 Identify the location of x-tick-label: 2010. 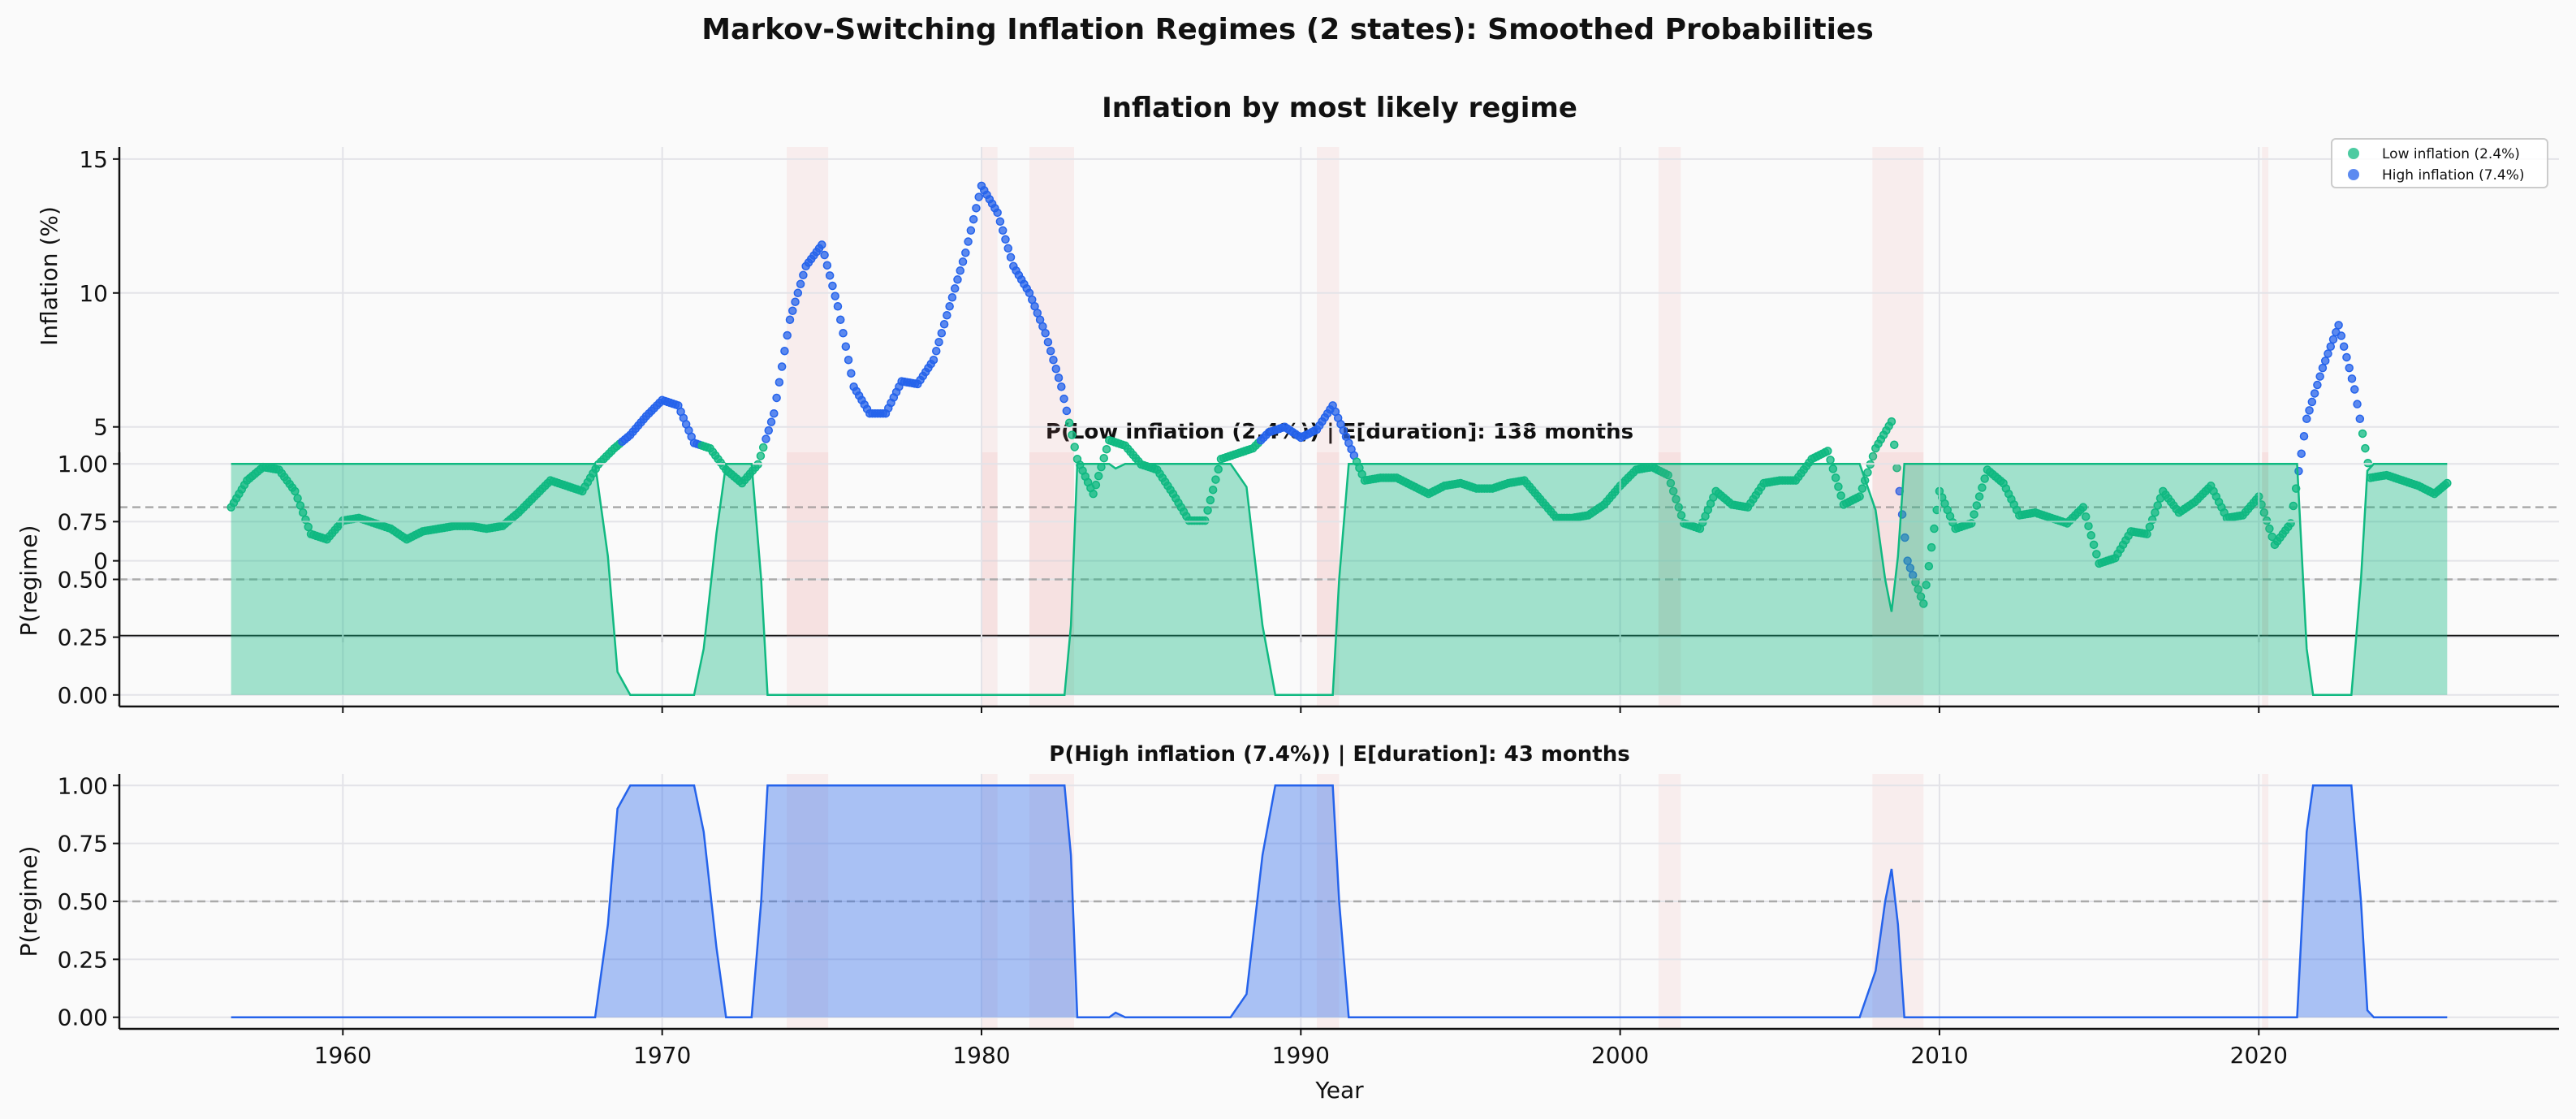
(1939, 1056).